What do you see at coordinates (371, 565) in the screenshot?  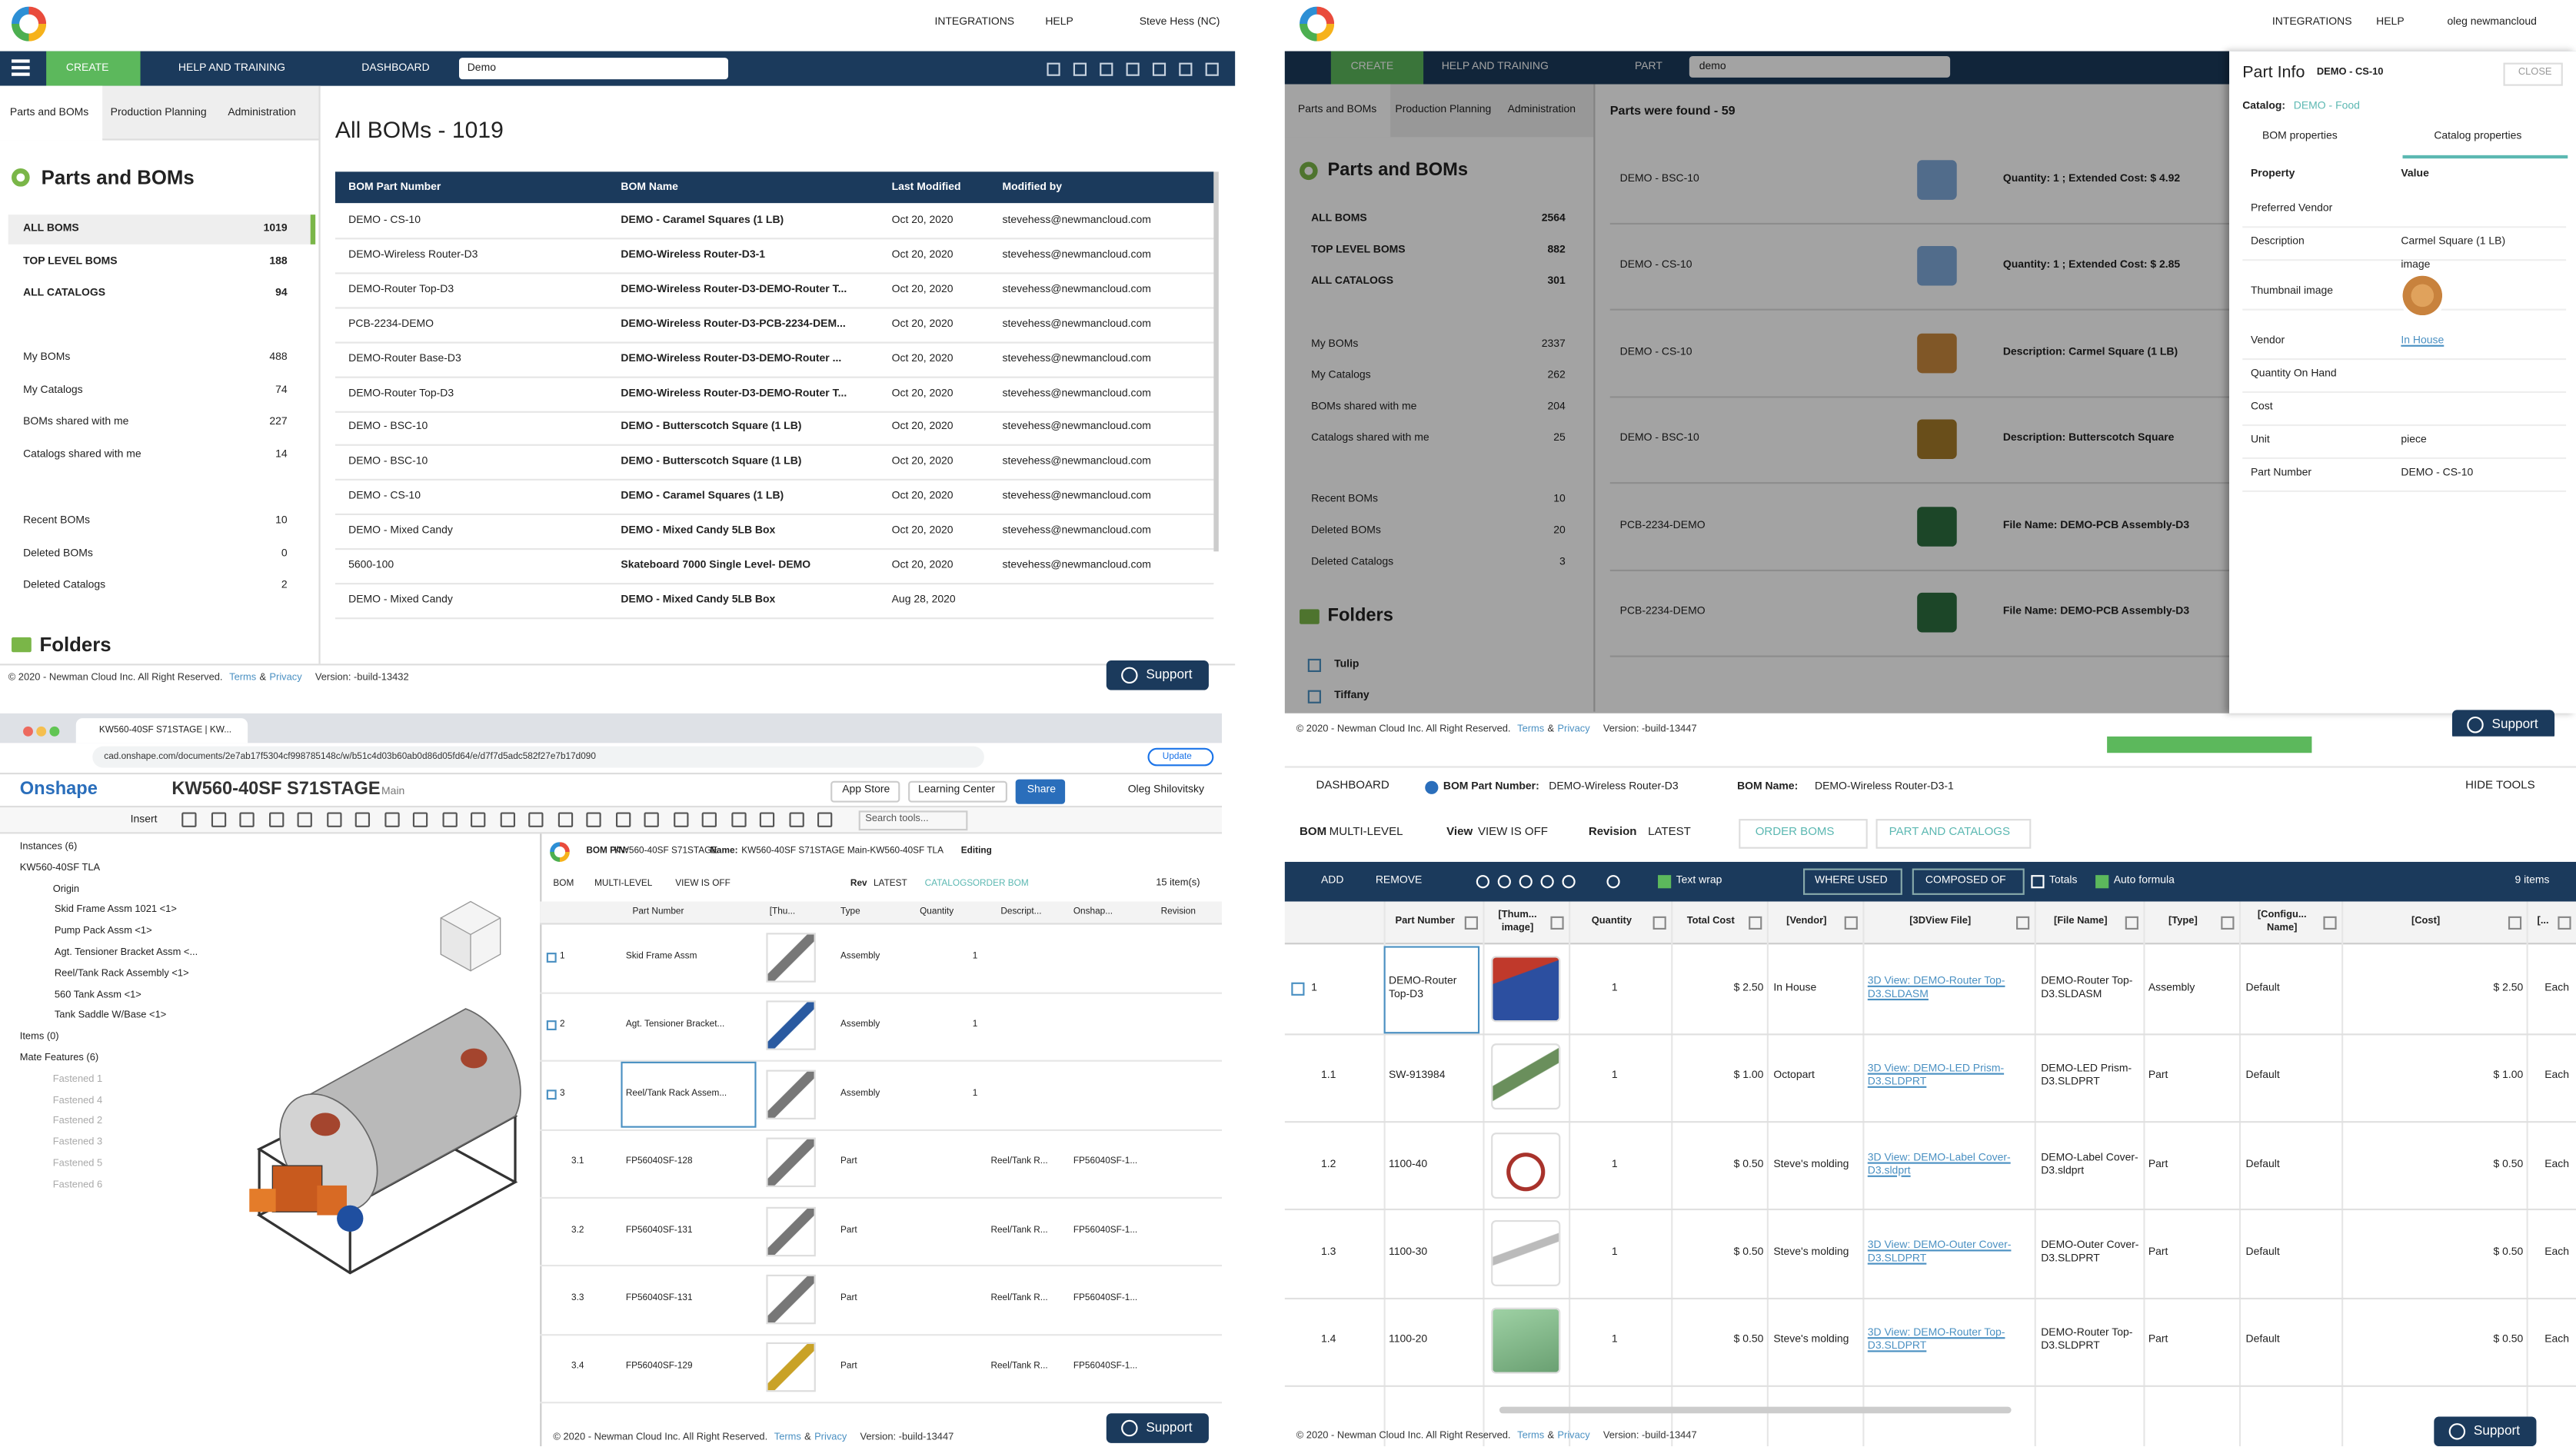 I see `table-cell: 5600-100` at bounding box center [371, 565].